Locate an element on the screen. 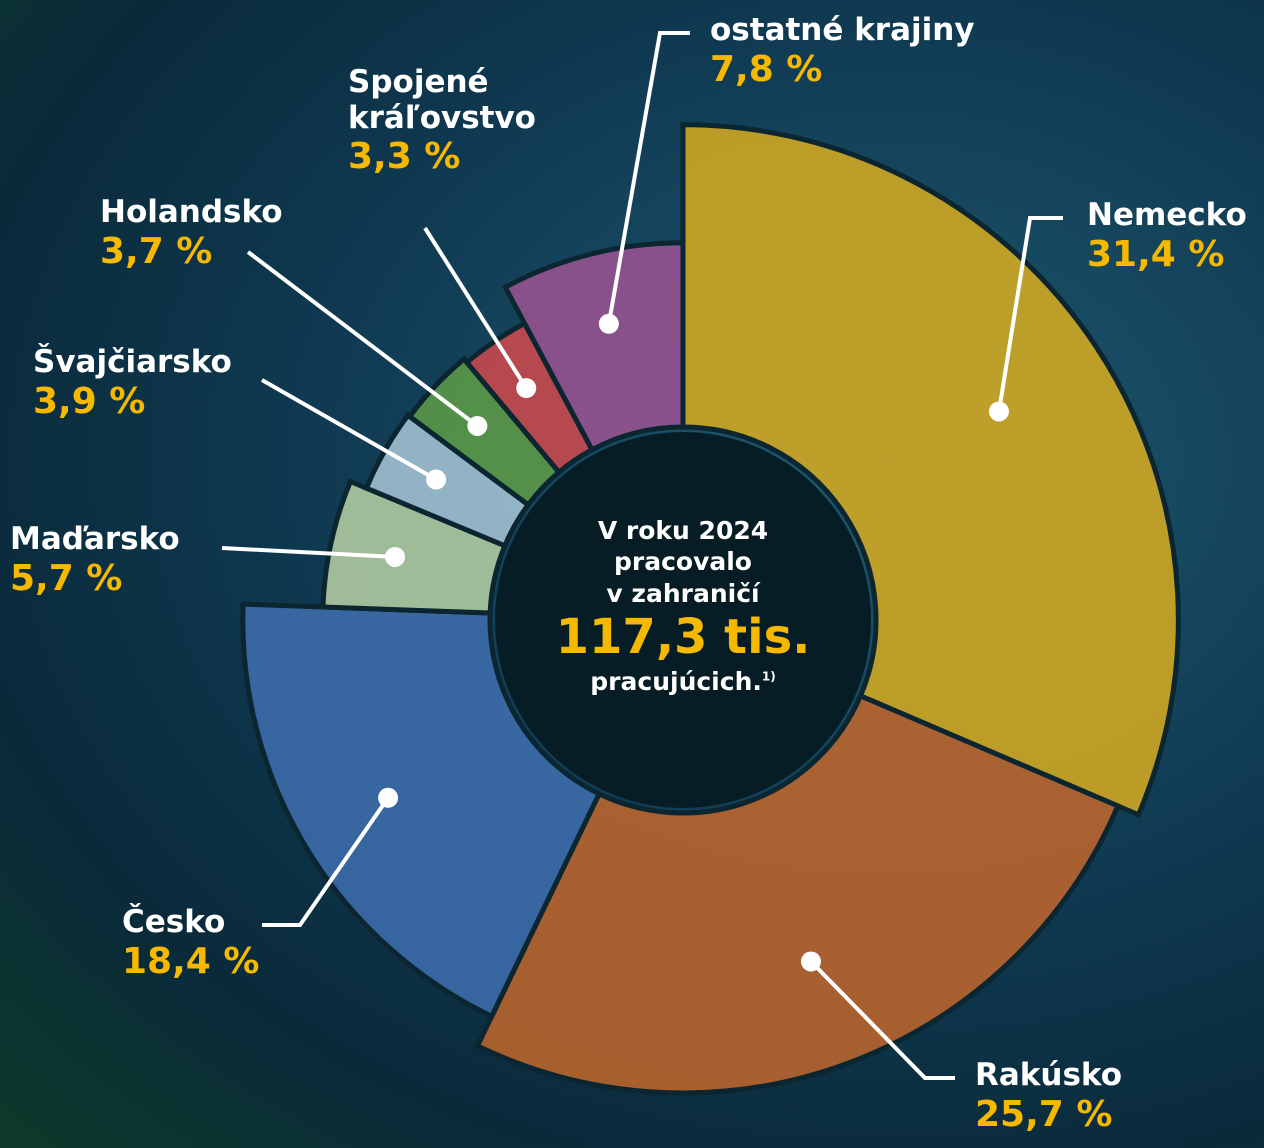 The image size is (1264, 1148). segment-label: Česko 18,4 % is located at coordinates (222, 943).